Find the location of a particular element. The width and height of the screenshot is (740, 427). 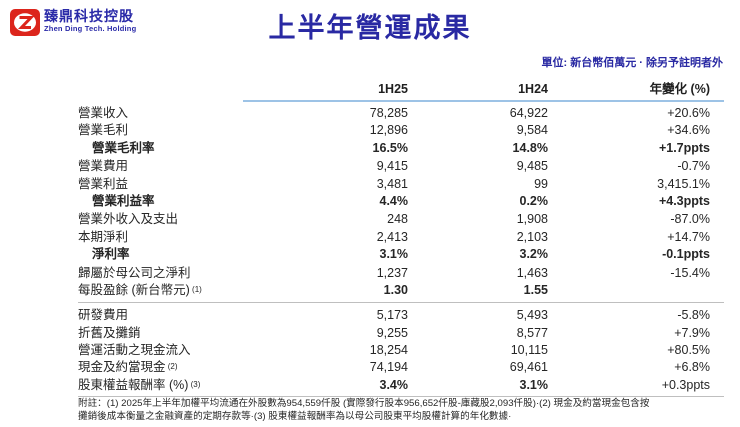

value-1h25: 1,237 is located at coordinates (392, 272).